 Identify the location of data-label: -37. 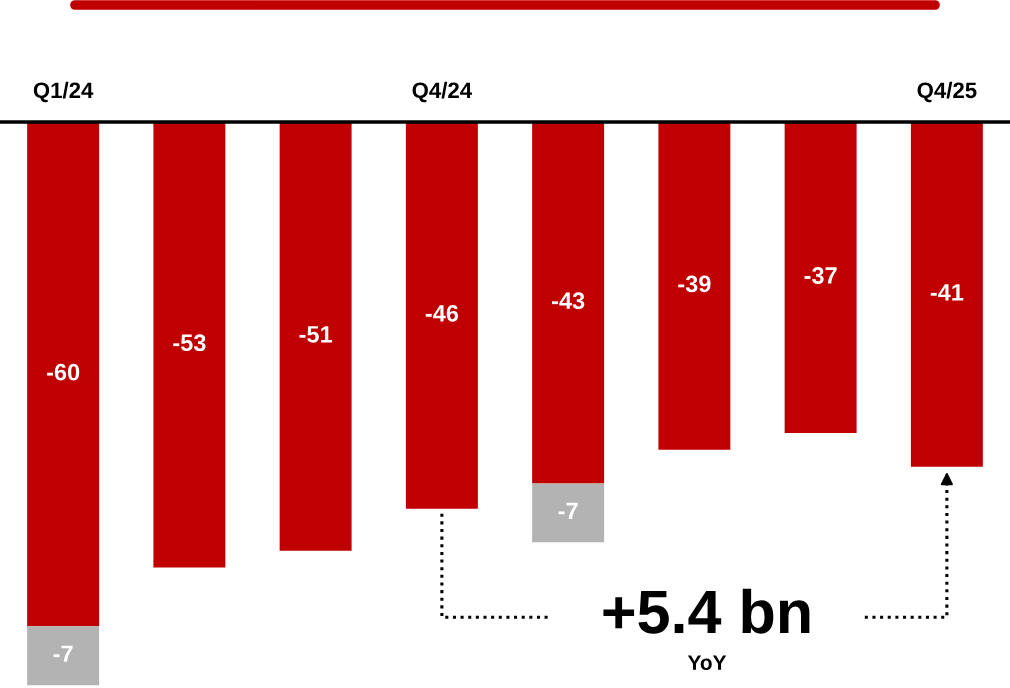
(820, 275).